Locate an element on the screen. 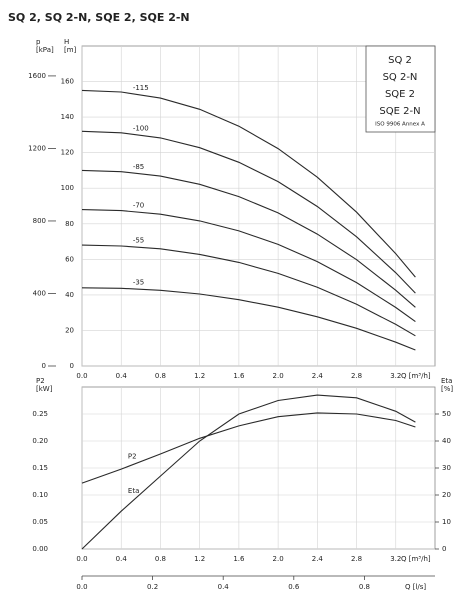  y-tick-label: 160 is located at coordinates (67, 82).